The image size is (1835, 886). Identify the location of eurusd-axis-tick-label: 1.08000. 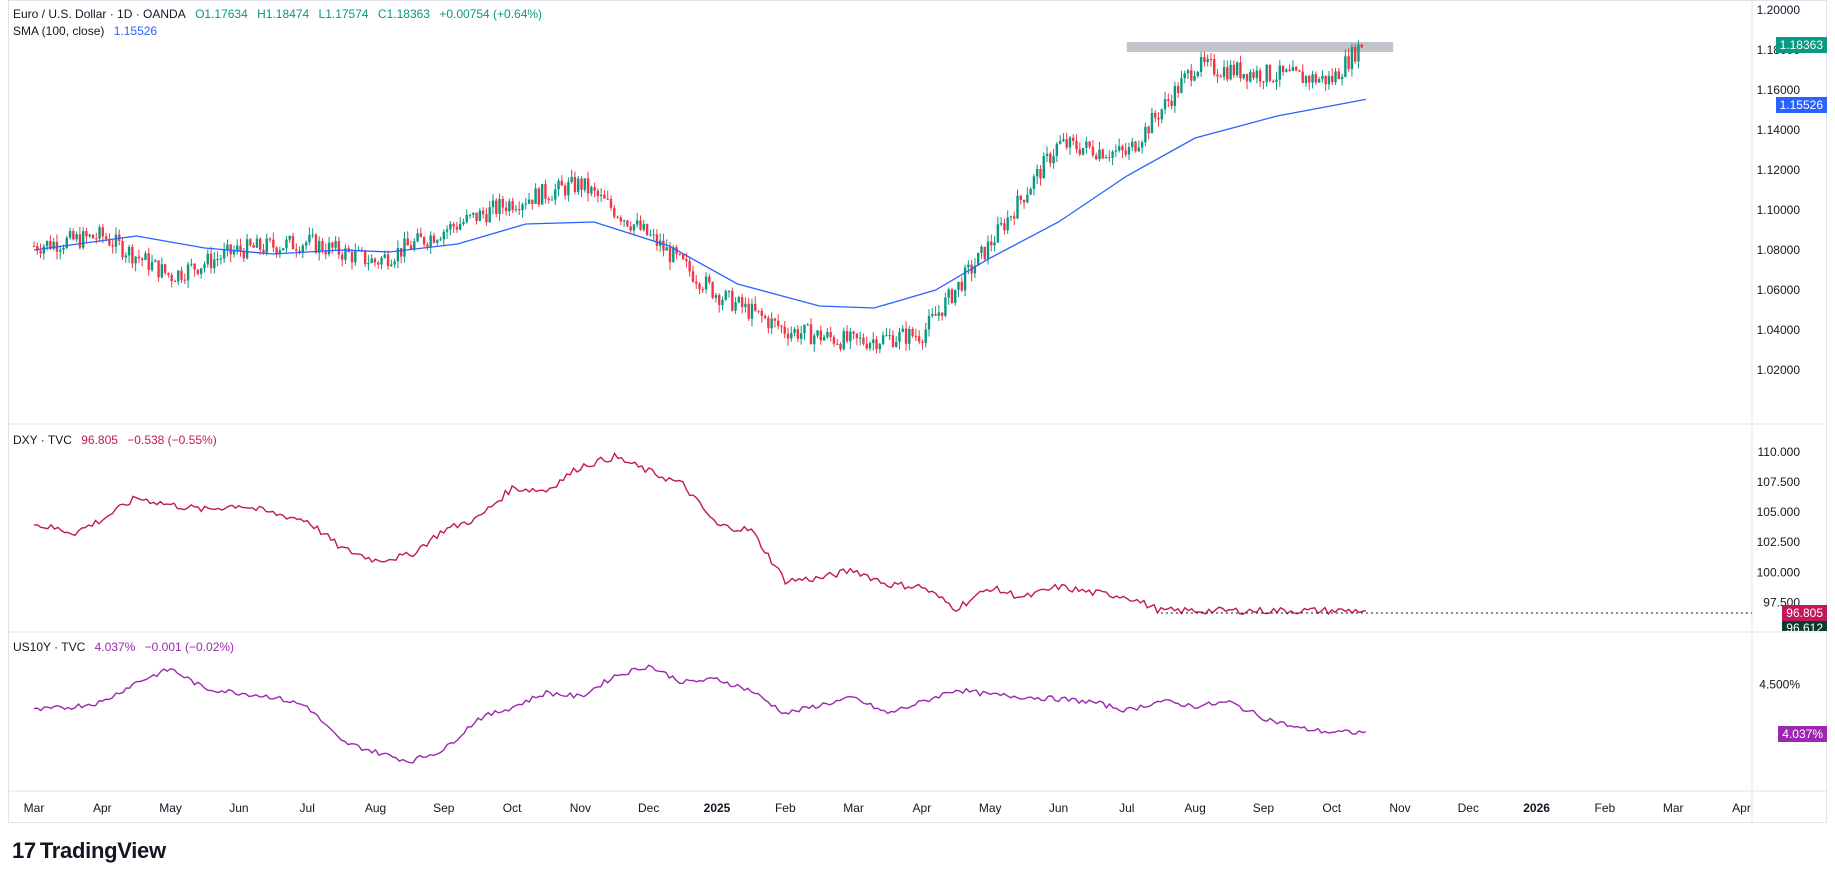
(1779, 250).